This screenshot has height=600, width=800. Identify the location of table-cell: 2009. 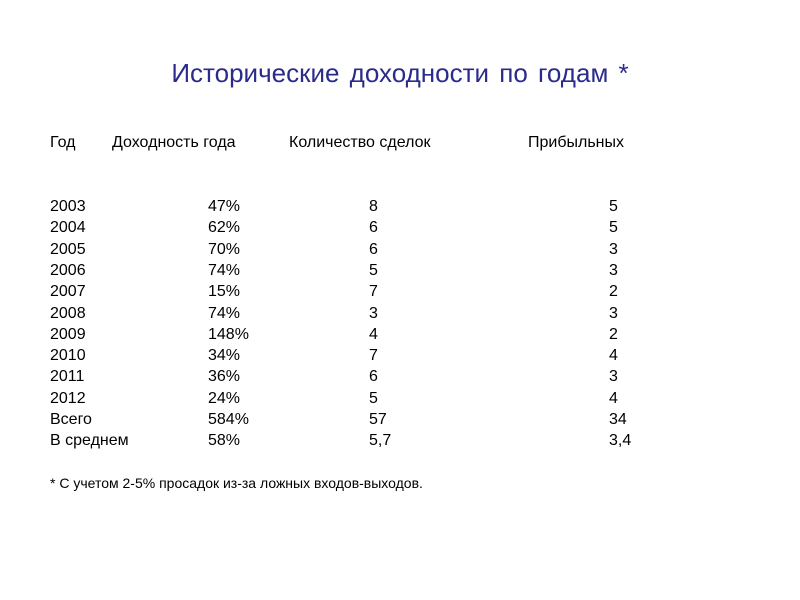
(68, 334).